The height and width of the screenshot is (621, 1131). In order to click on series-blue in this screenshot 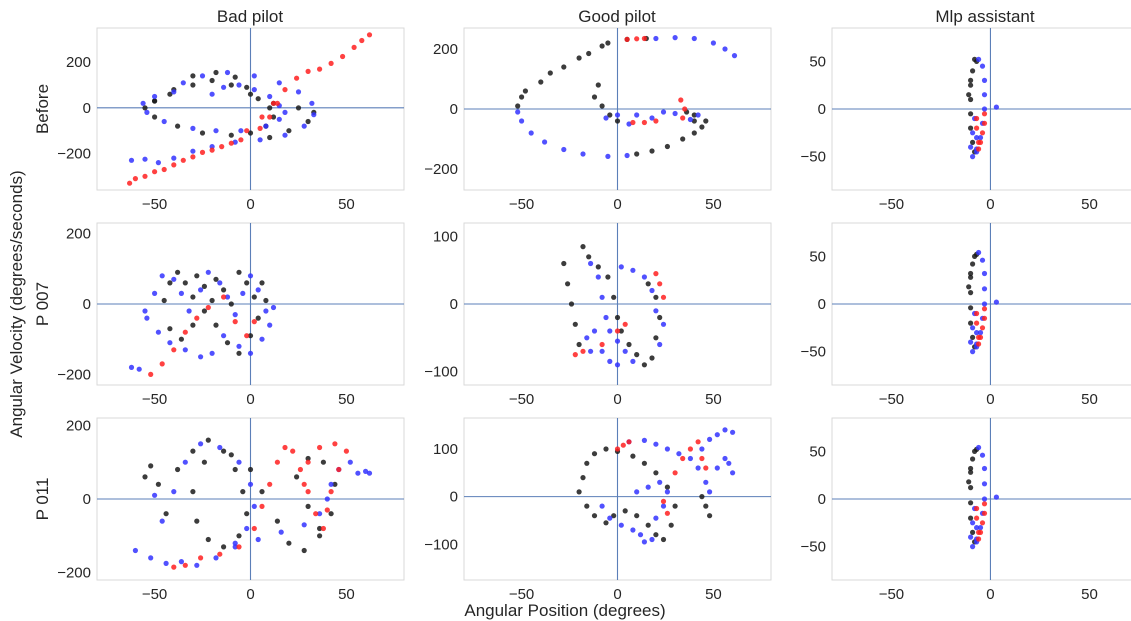, I will do `click(202, 320)`.